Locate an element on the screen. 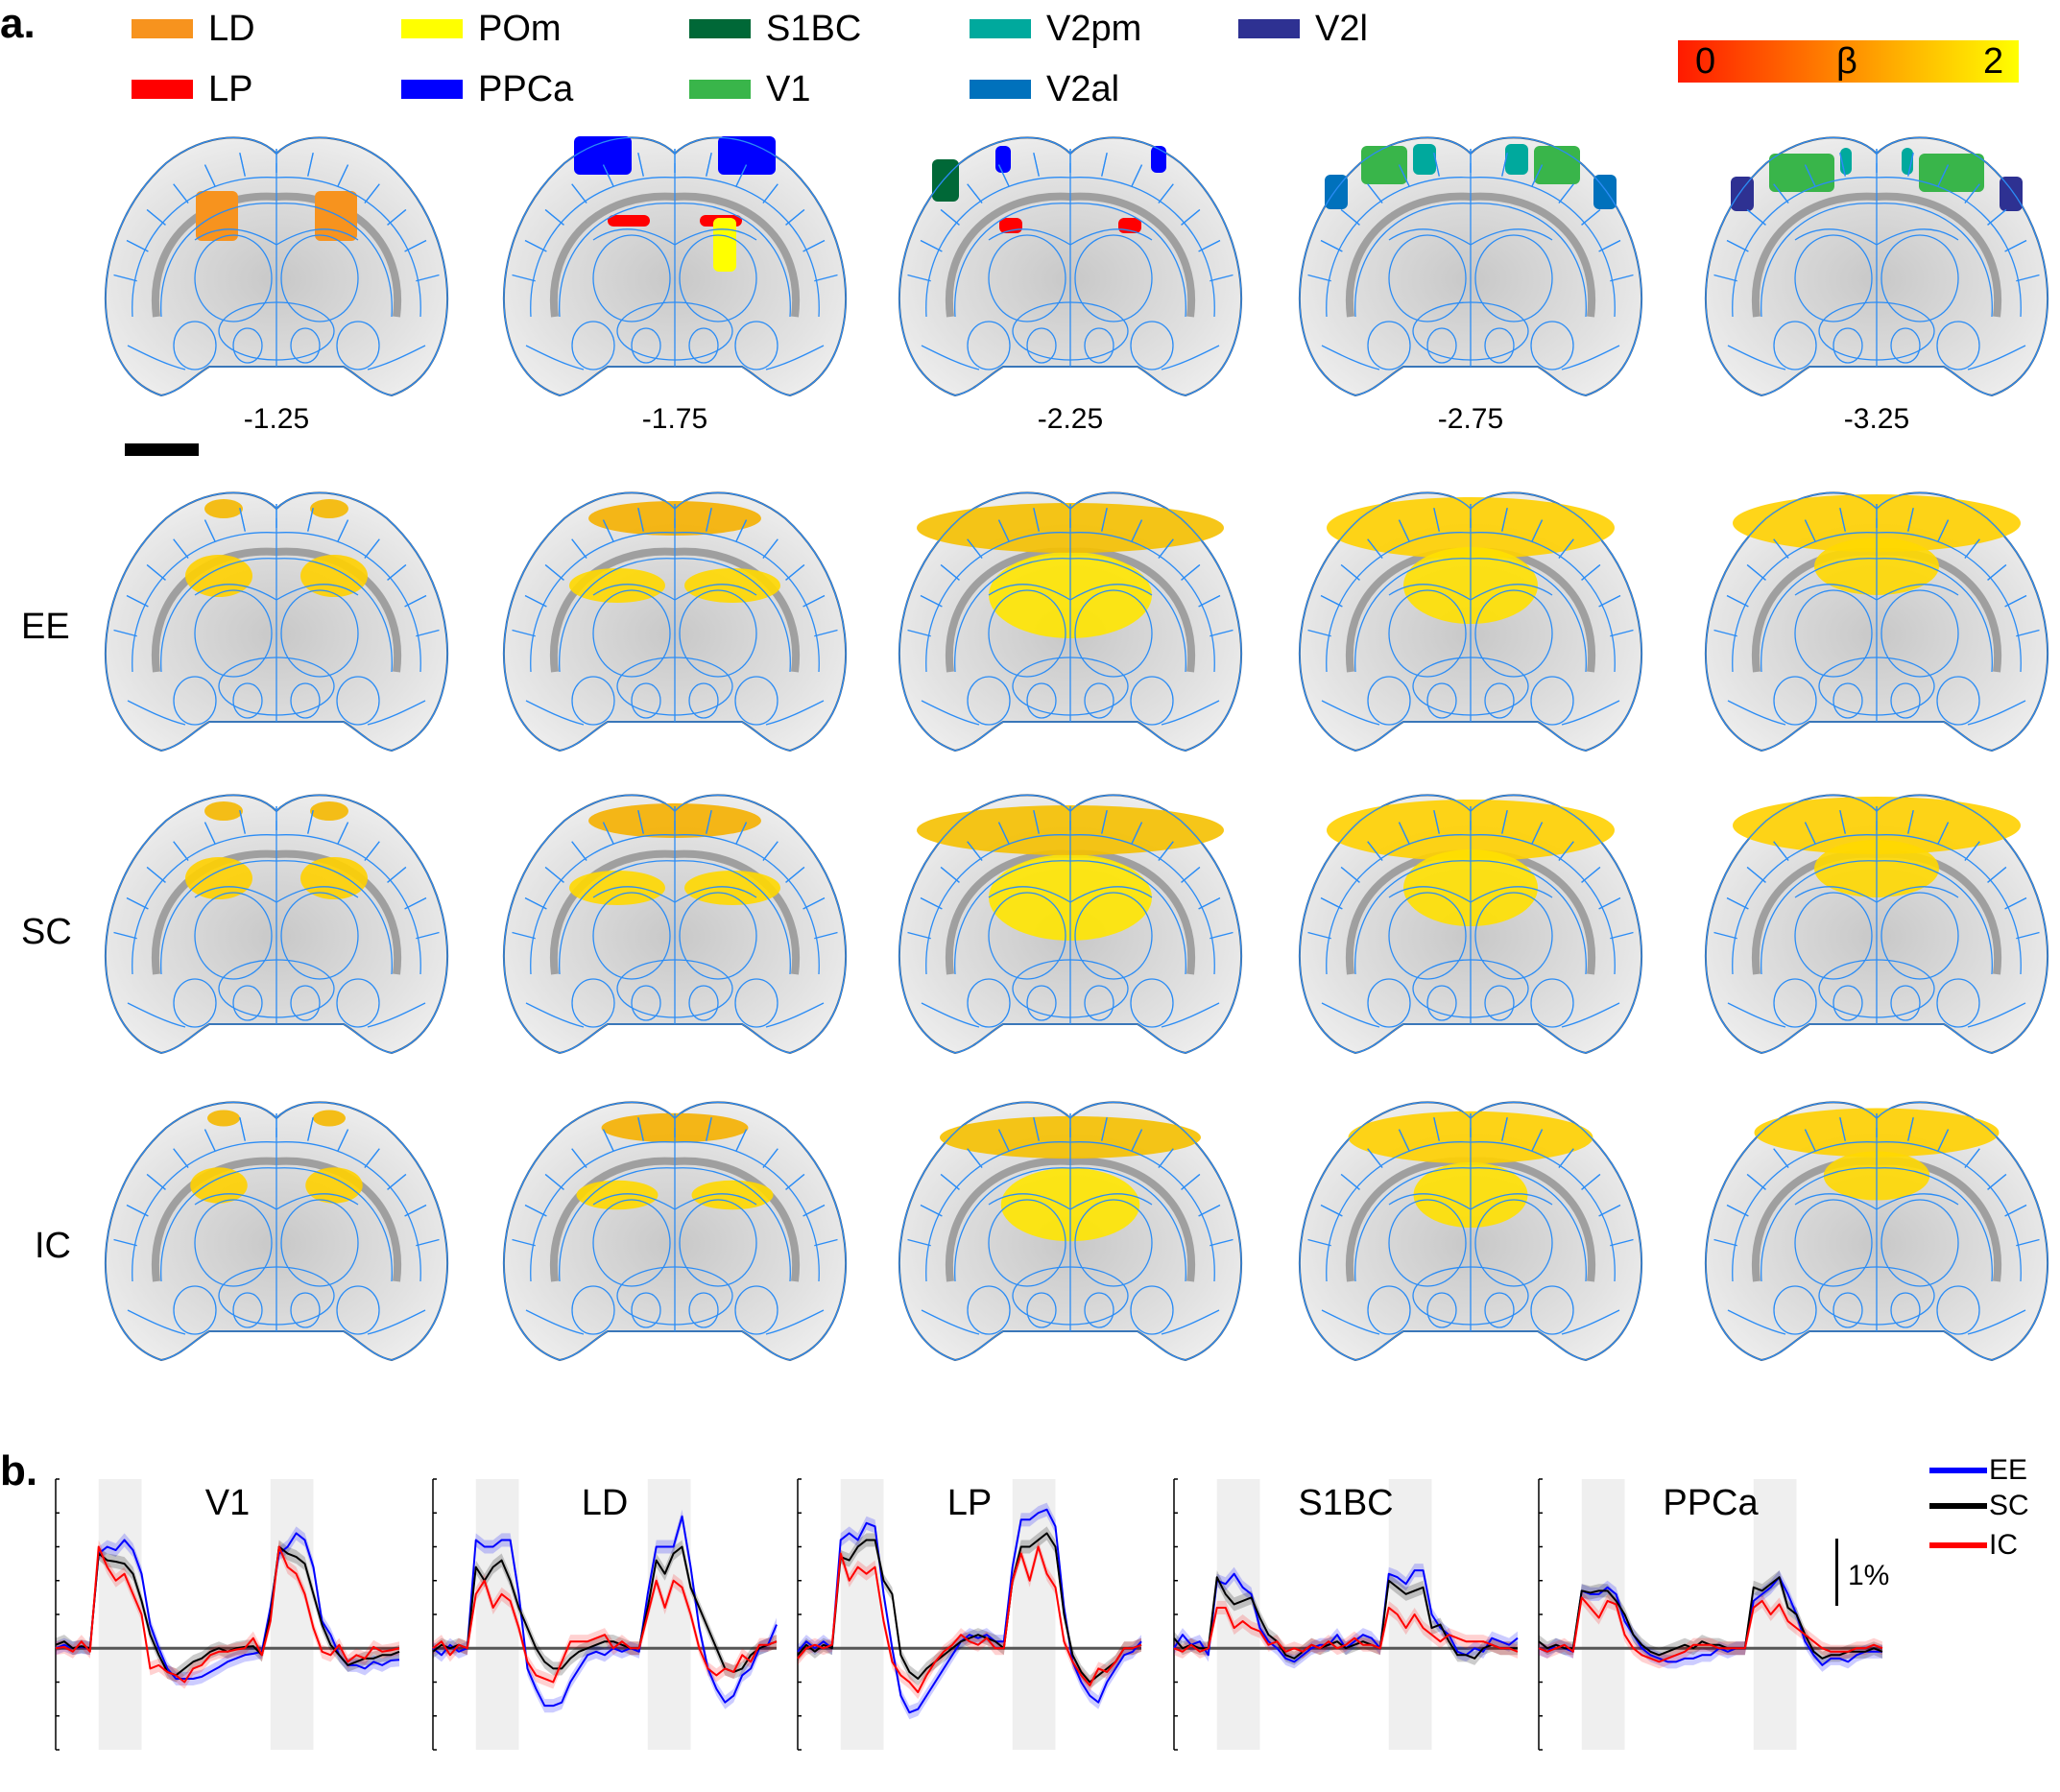  colorbar-max-label: 2 is located at coordinates (1993, 61).